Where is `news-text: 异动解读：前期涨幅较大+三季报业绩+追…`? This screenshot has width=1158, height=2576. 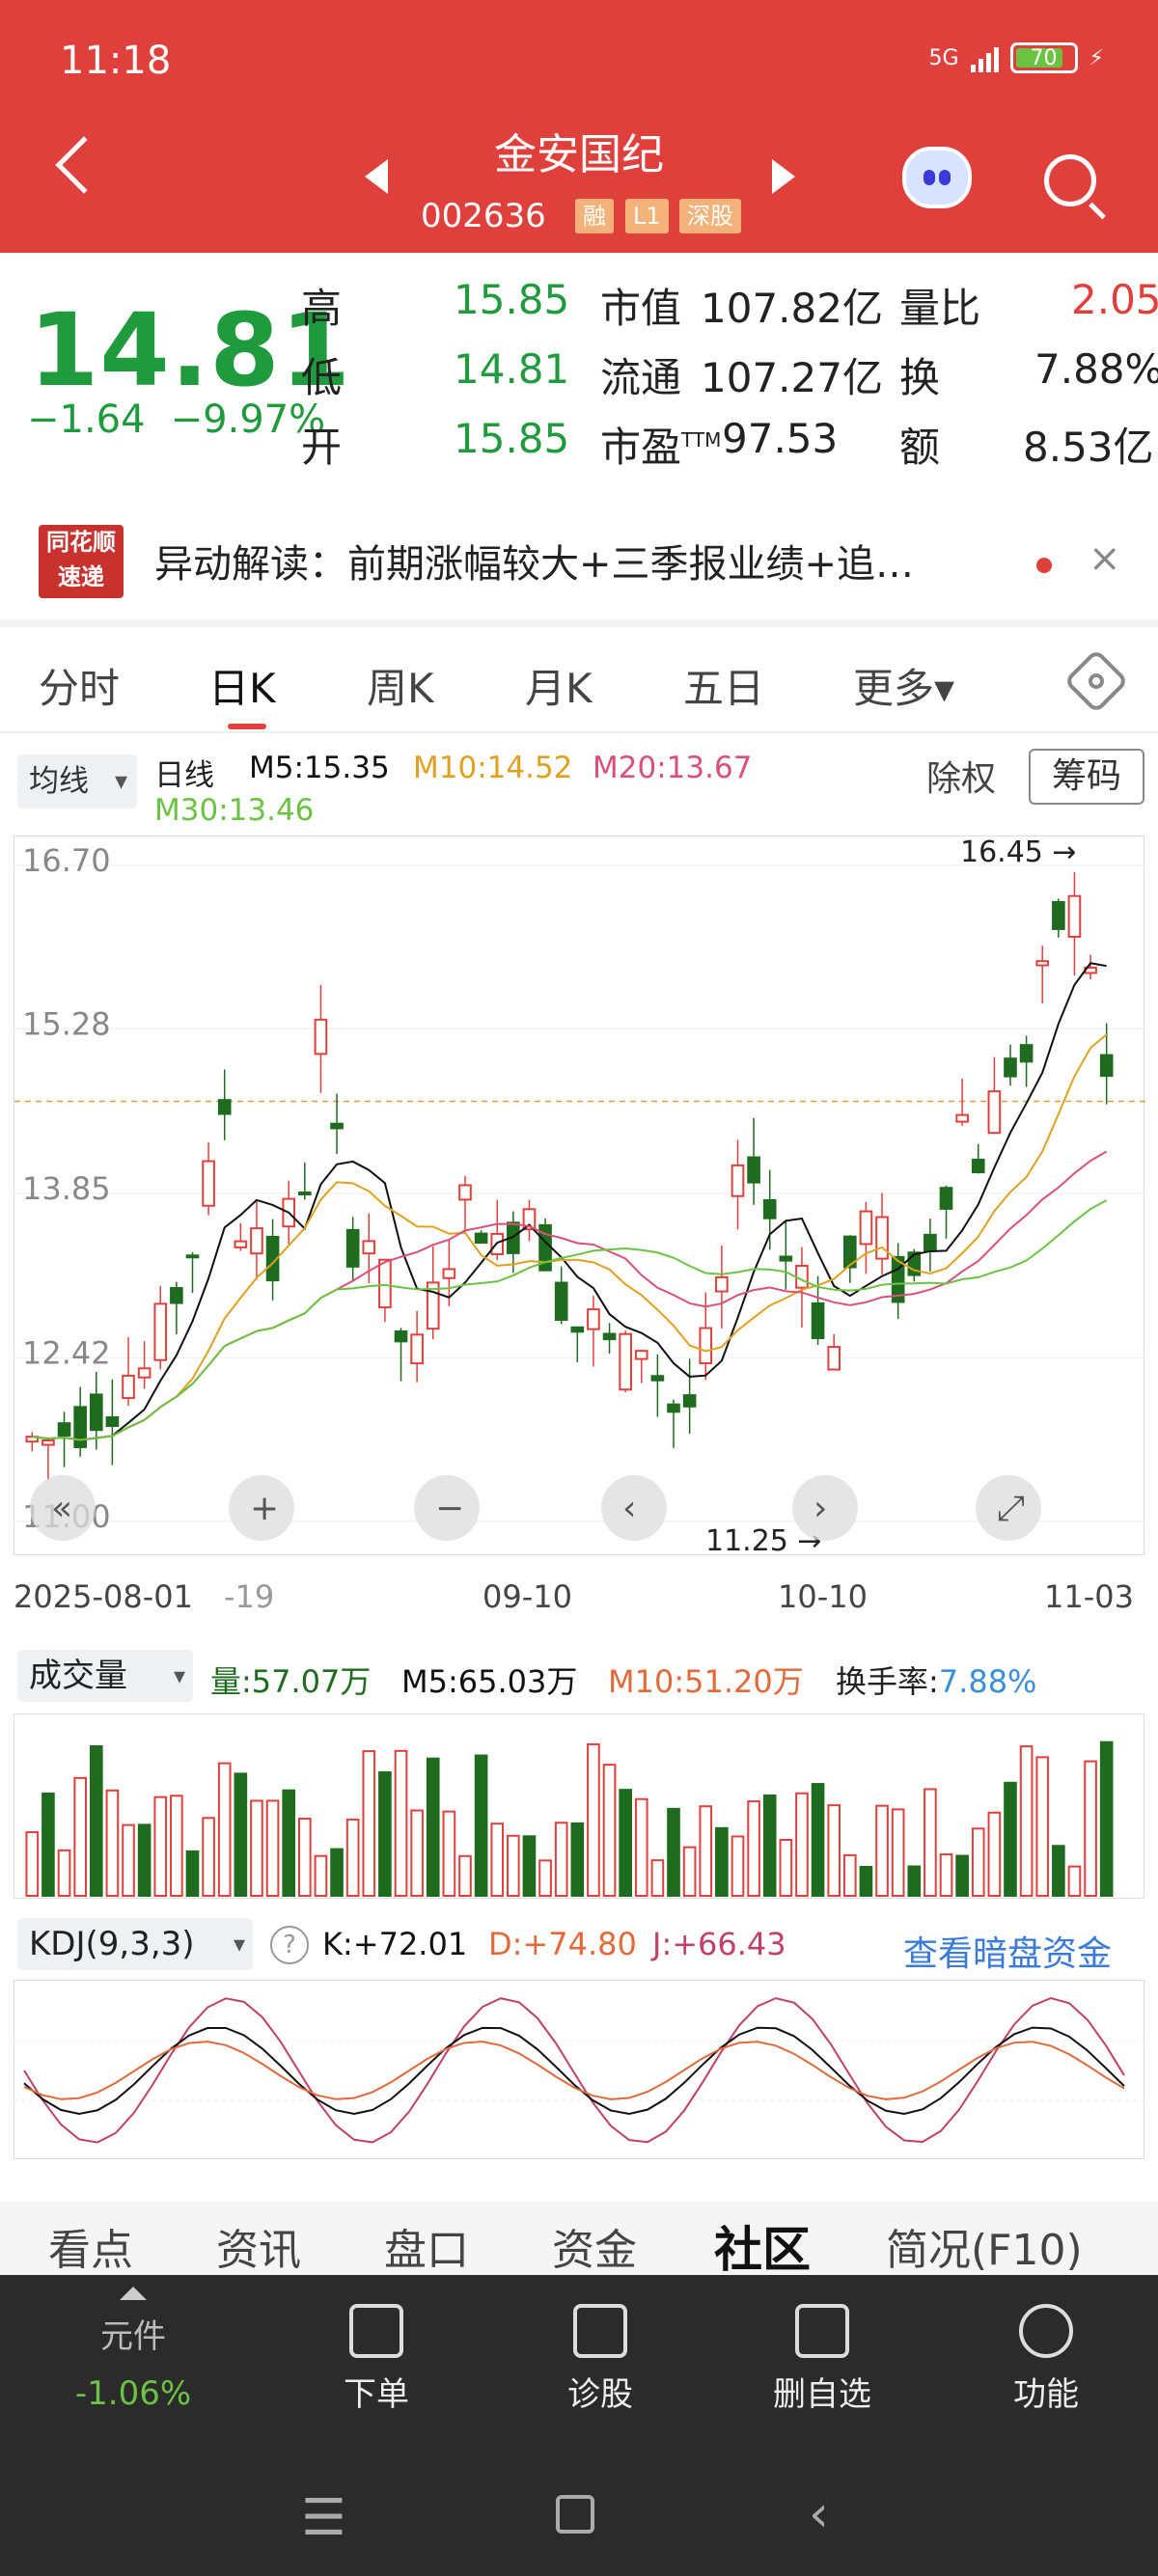
news-text: 异动解读：前期涨幅较大+三季报业绩+追… is located at coordinates (534, 565).